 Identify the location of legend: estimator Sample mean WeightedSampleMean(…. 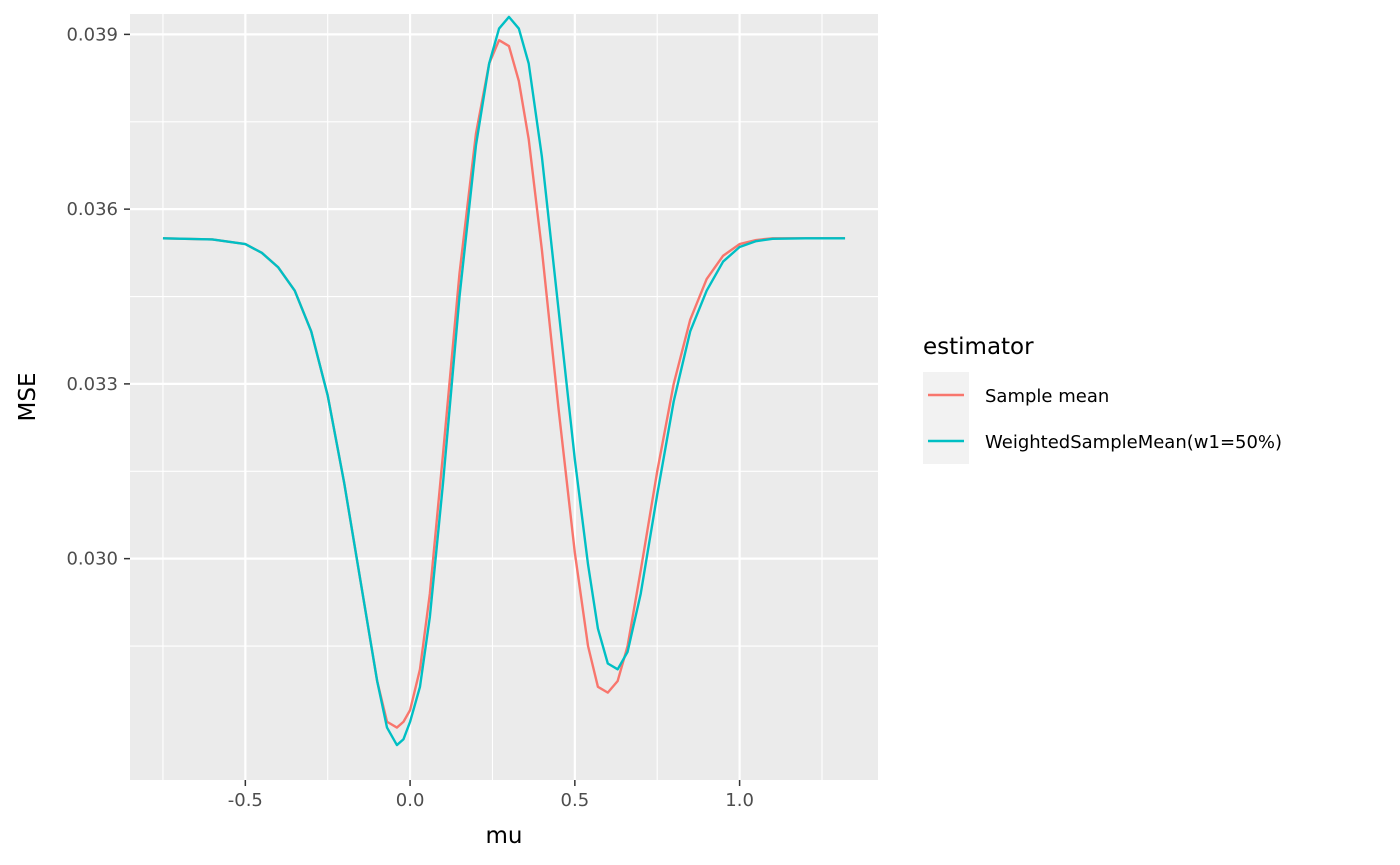
(1102, 399).